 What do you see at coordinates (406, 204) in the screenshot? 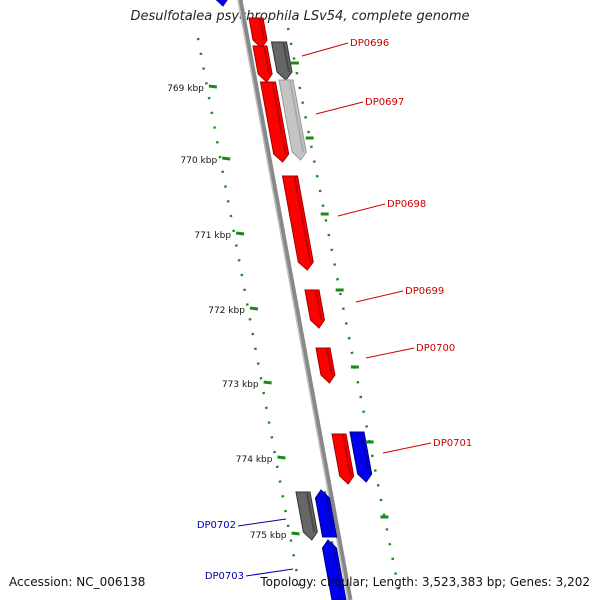
I see `gene-label-text: DP0698` at bounding box center [406, 204].